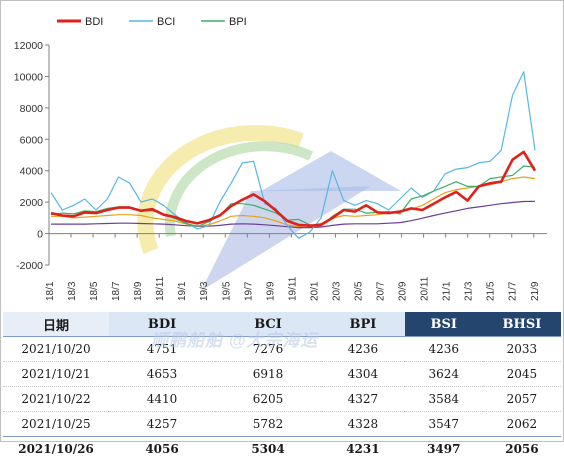 This screenshot has width=564, height=461. What do you see at coordinates (182, 291) in the screenshot?
I see `x-tick-label: 19/1` at bounding box center [182, 291].